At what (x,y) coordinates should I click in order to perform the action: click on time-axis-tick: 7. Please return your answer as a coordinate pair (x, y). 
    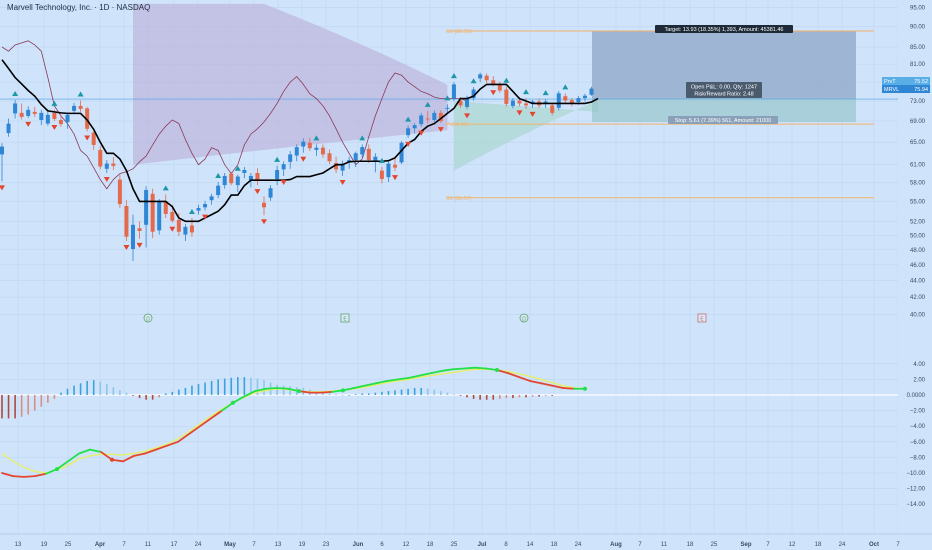
    Looking at the image, I should click on (254, 545).